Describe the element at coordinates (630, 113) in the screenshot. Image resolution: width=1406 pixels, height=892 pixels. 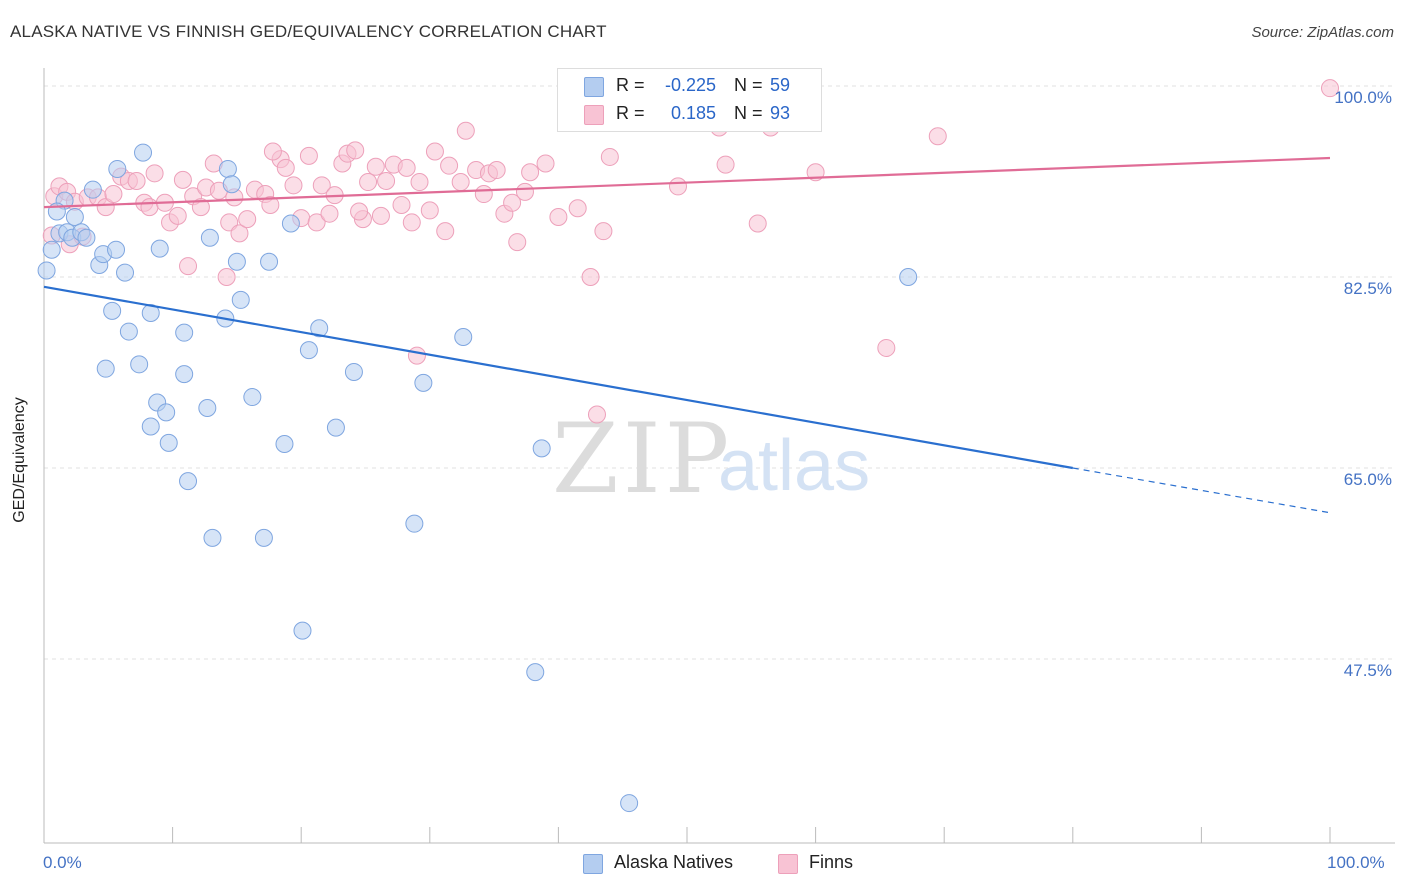
I see `finns-r-label: R =` at that location.